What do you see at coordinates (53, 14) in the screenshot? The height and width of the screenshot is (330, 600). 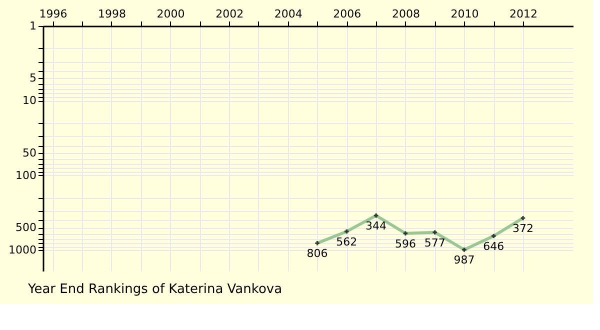 I see `x-tick-label: 1996` at bounding box center [53, 14].